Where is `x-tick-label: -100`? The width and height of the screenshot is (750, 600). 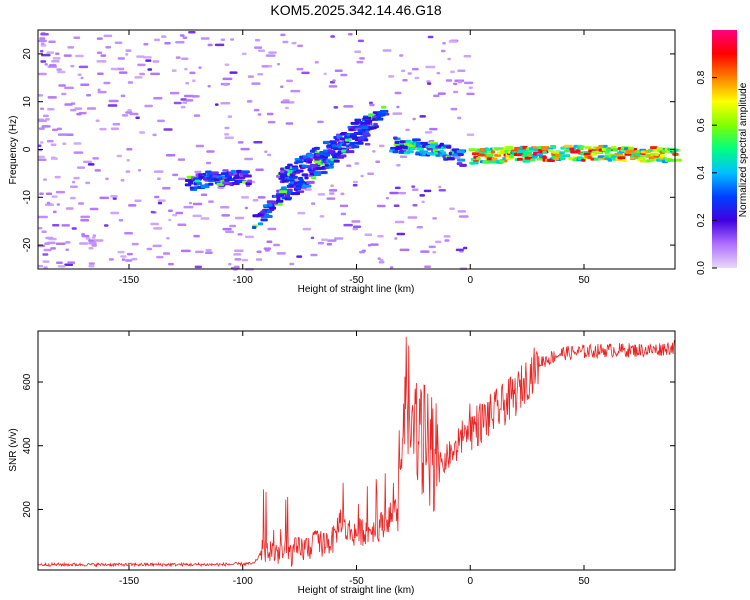
x-tick-label: -100 is located at coordinates (243, 581).